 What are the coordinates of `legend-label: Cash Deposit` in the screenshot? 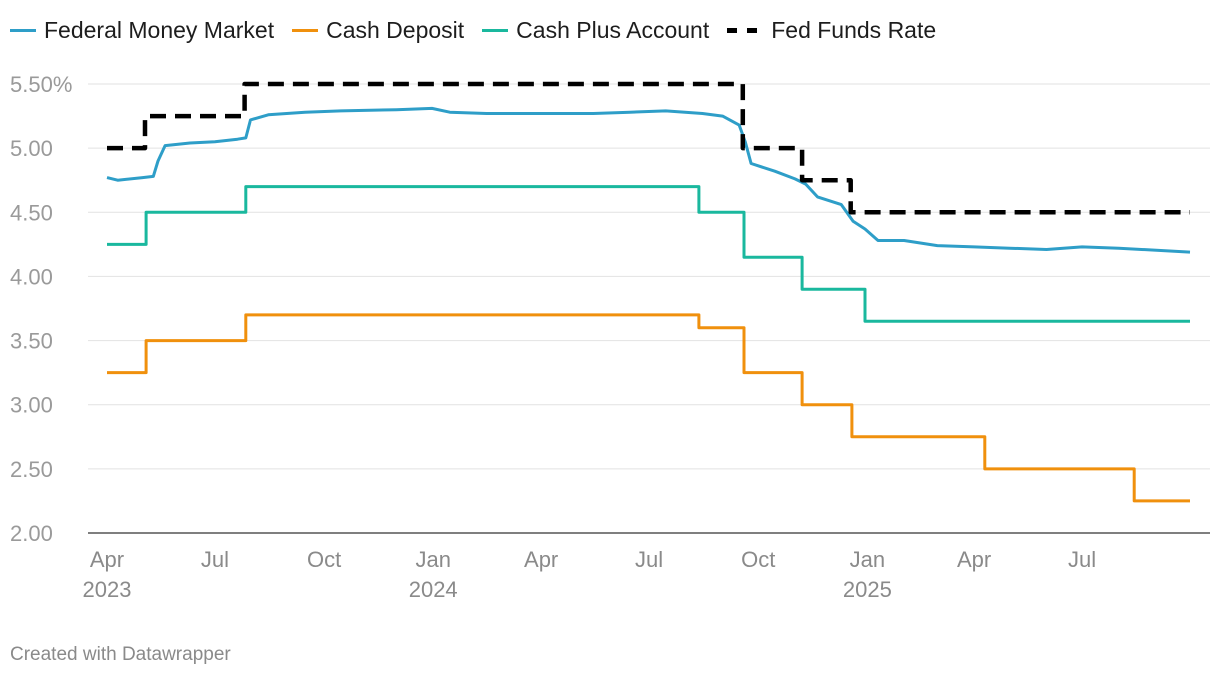 It's located at (395, 29).